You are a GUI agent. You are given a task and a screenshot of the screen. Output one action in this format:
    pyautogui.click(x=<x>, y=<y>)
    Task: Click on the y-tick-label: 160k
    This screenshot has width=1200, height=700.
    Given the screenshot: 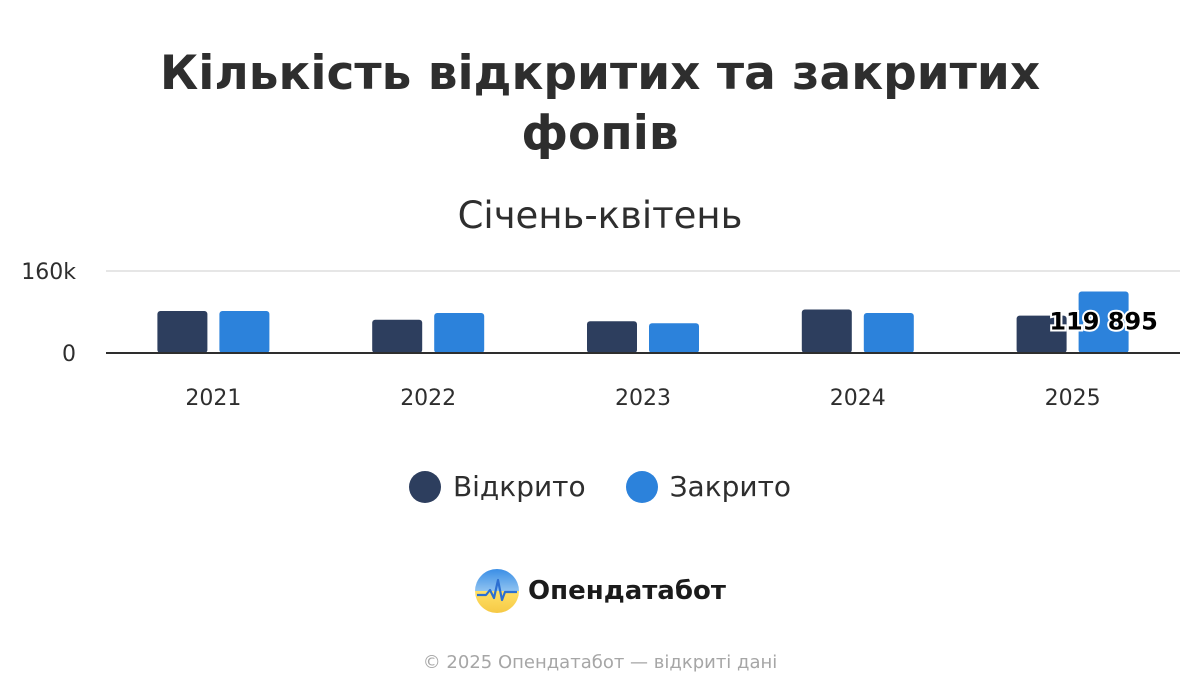 What is the action you would take?
    pyautogui.click(x=48, y=272)
    